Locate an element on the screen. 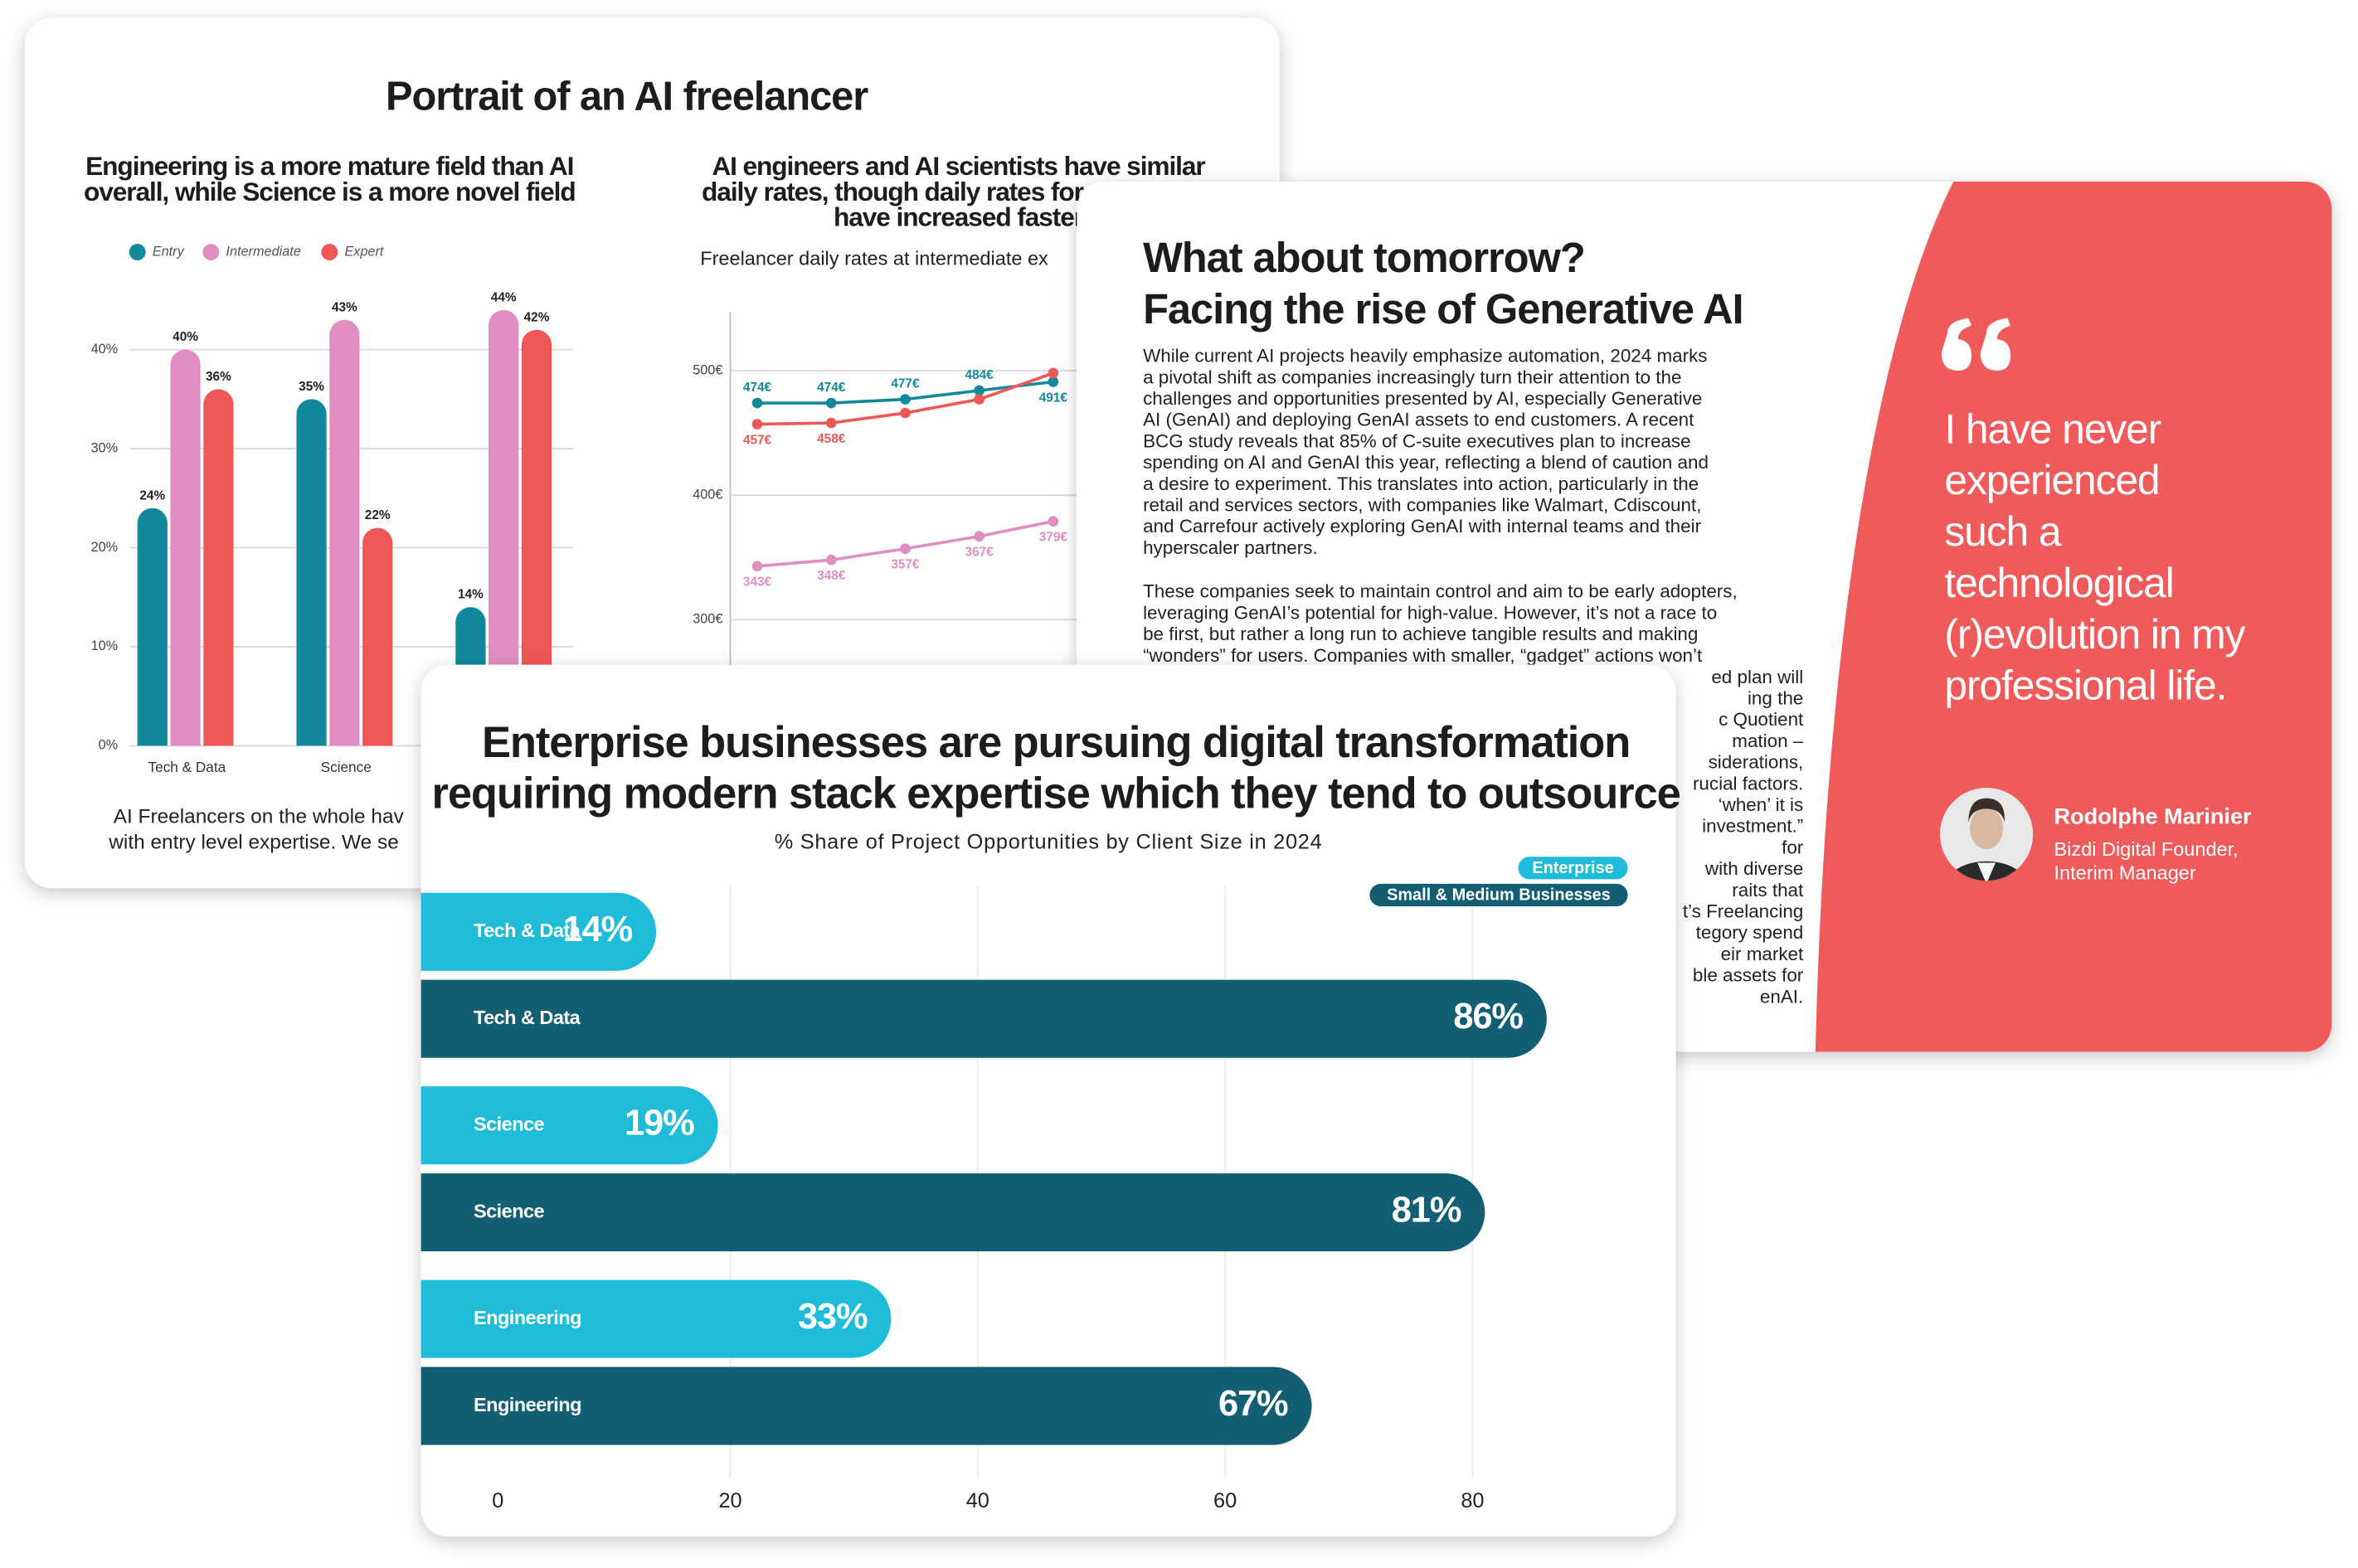 This screenshot has width=2358, height=1568. value-label: 343€ is located at coordinates (758, 582).